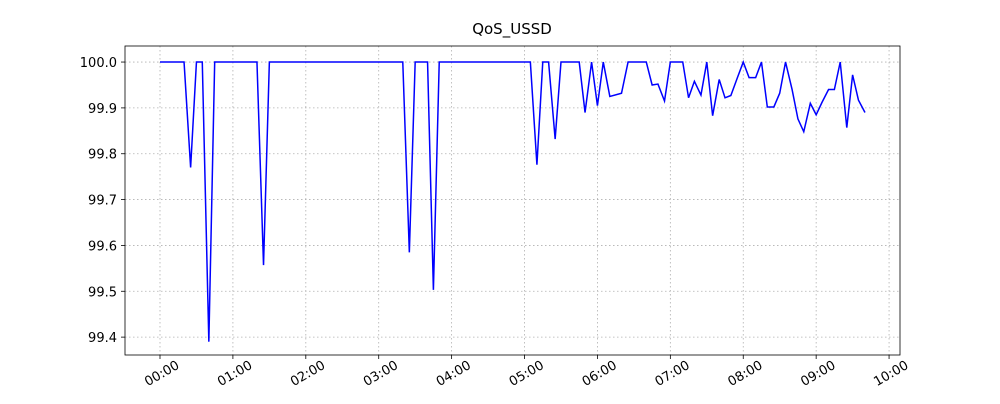 The width and height of the screenshot is (1000, 404). What do you see at coordinates (527, 374) in the screenshot?
I see `x-tick-label: 05:00` at bounding box center [527, 374].